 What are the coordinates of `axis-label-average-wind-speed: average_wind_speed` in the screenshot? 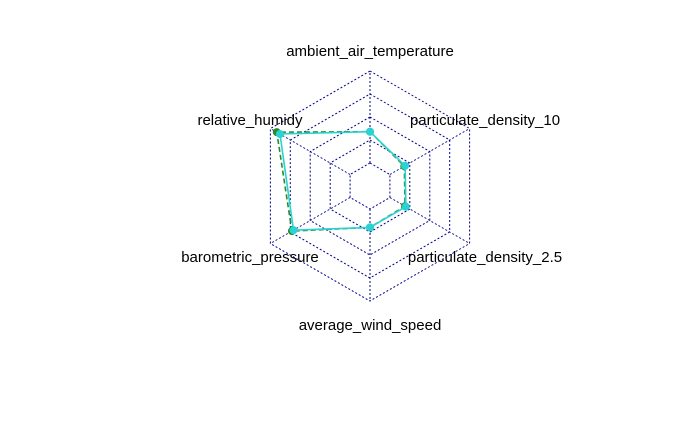 It's located at (370, 325).